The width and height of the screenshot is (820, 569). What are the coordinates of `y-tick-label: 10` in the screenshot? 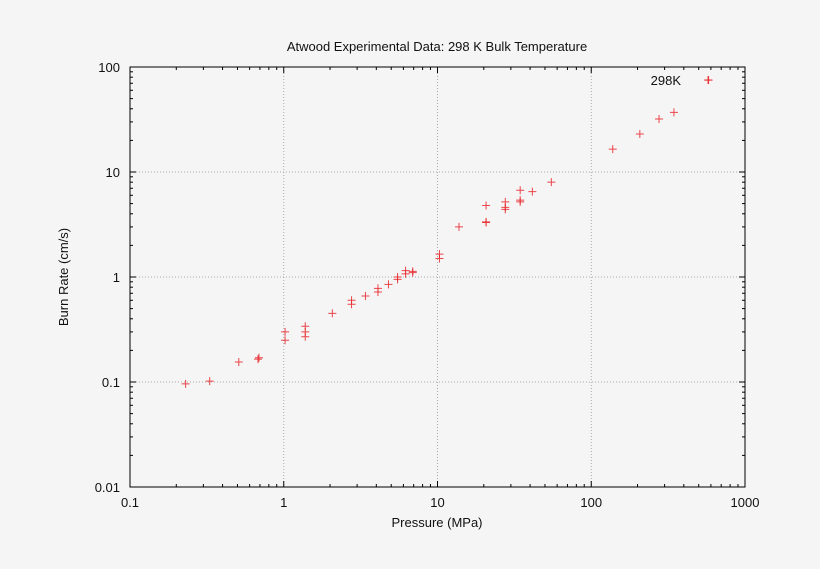 It's located at (113, 172).